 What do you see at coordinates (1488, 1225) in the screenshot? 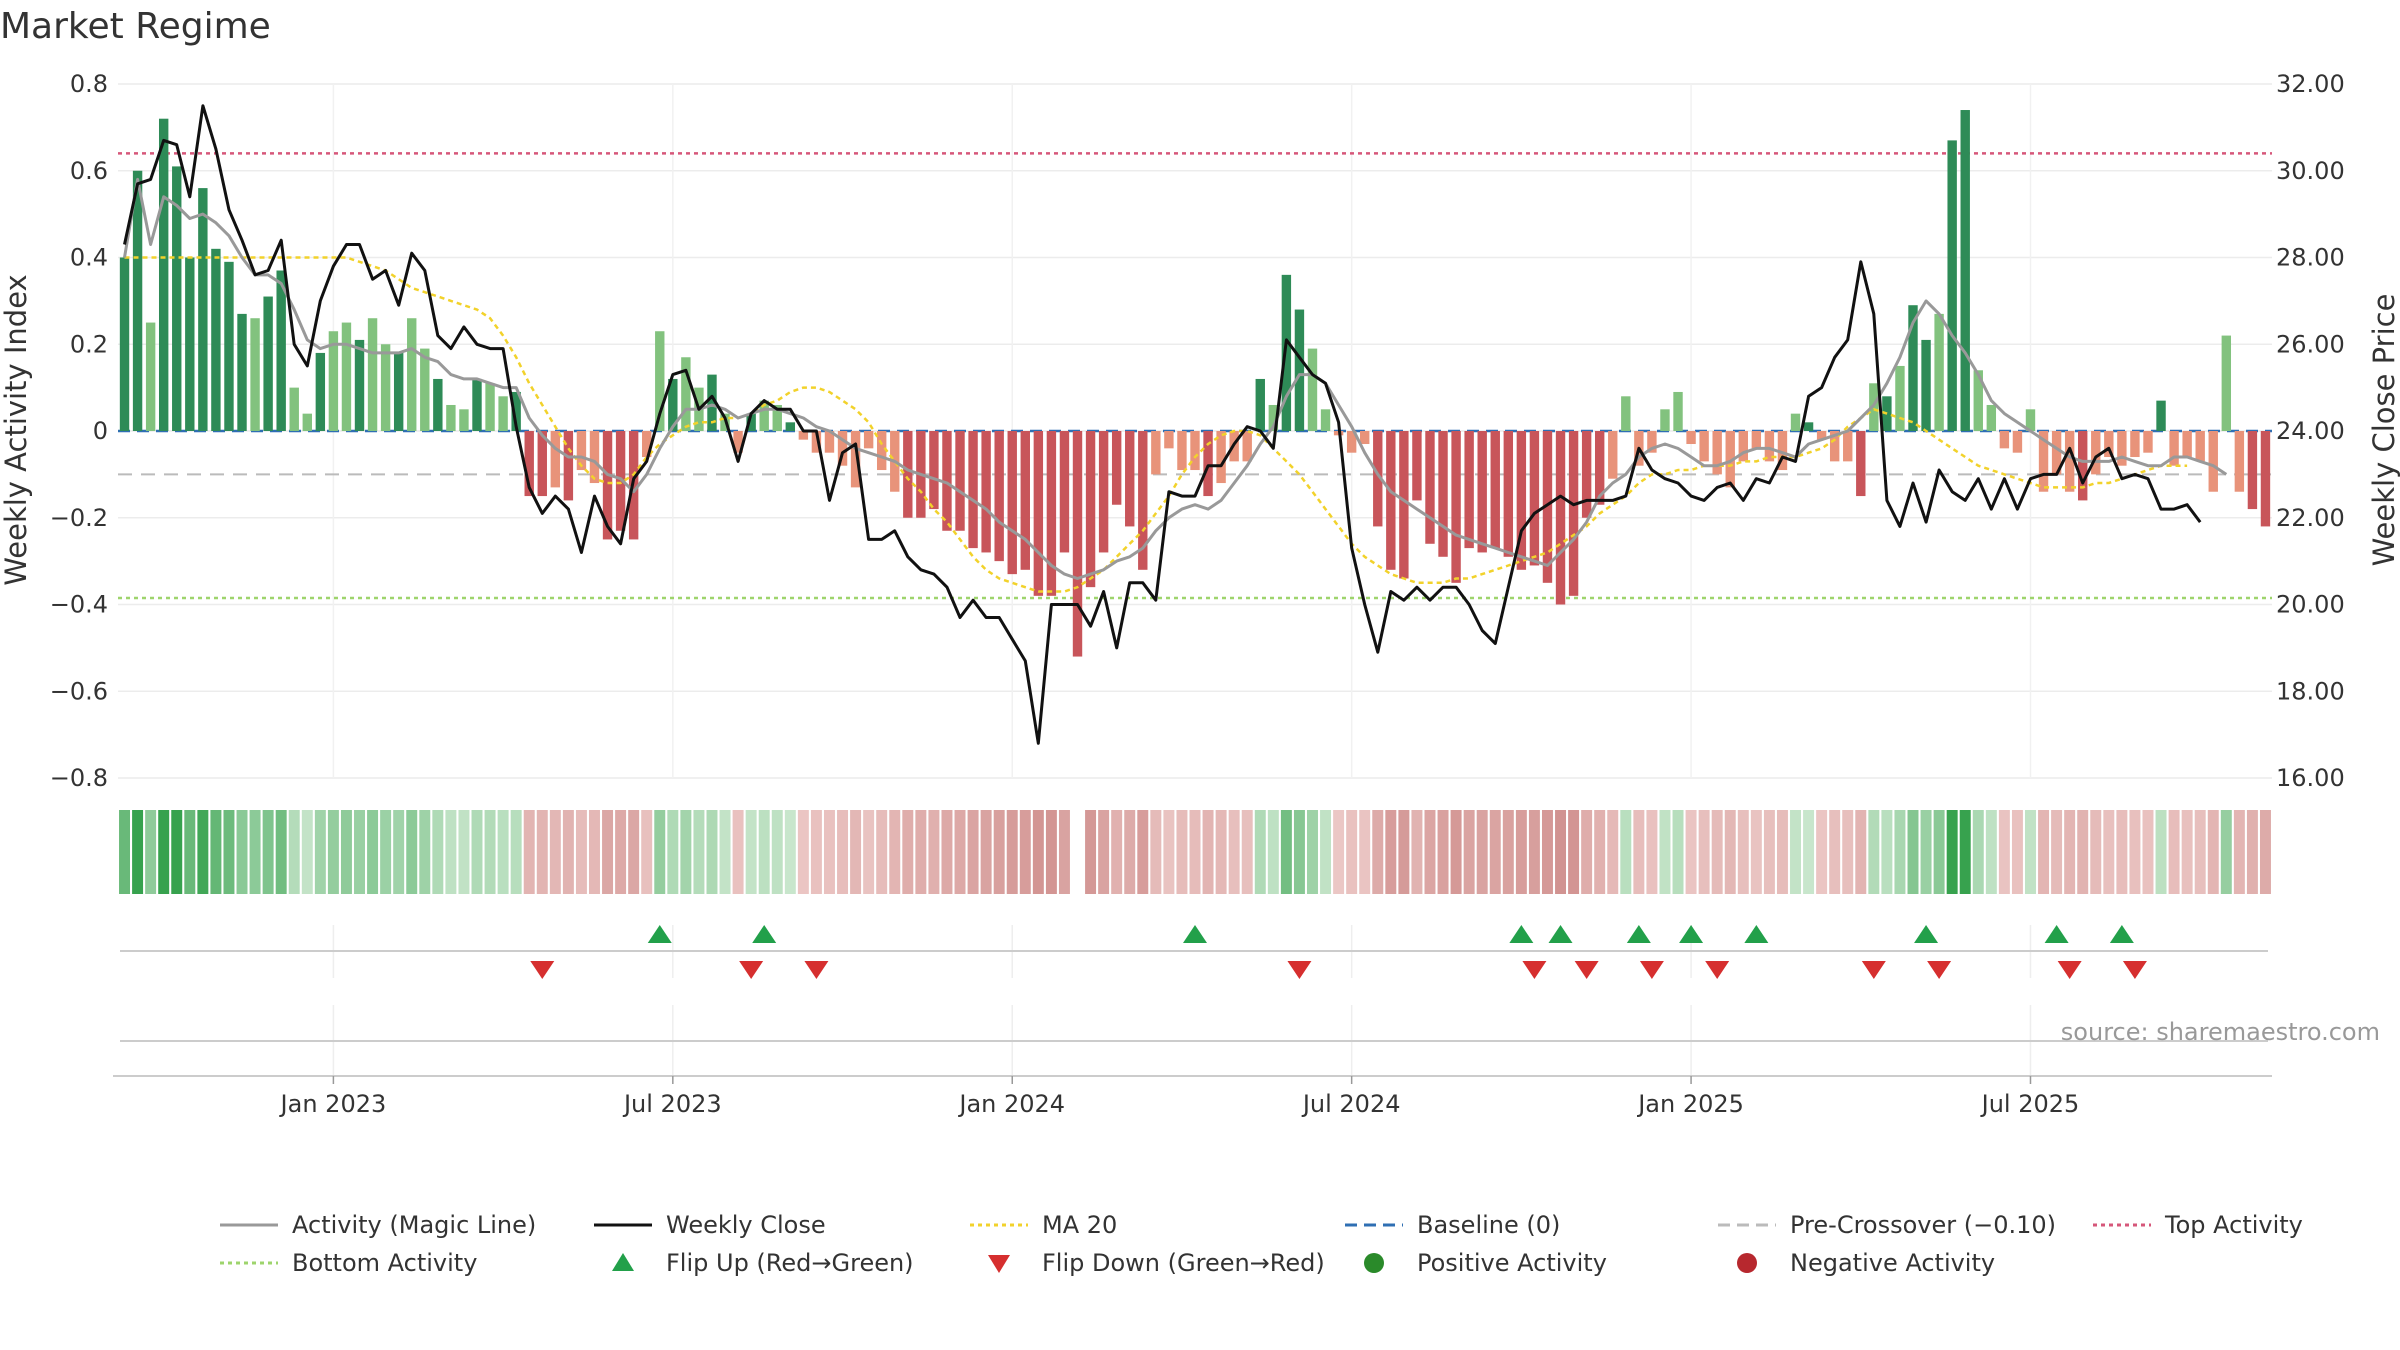
I see `legend-label: Baseline (0)` at bounding box center [1488, 1225].